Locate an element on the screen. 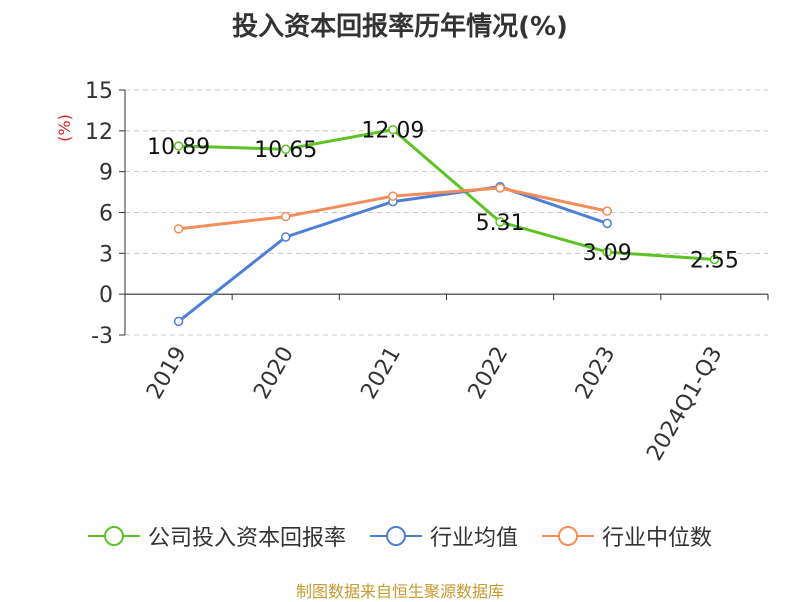 This screenshot has height=602, width=800. legend-label: 公司投入资本回报率 is located at coordinates (246, 538).